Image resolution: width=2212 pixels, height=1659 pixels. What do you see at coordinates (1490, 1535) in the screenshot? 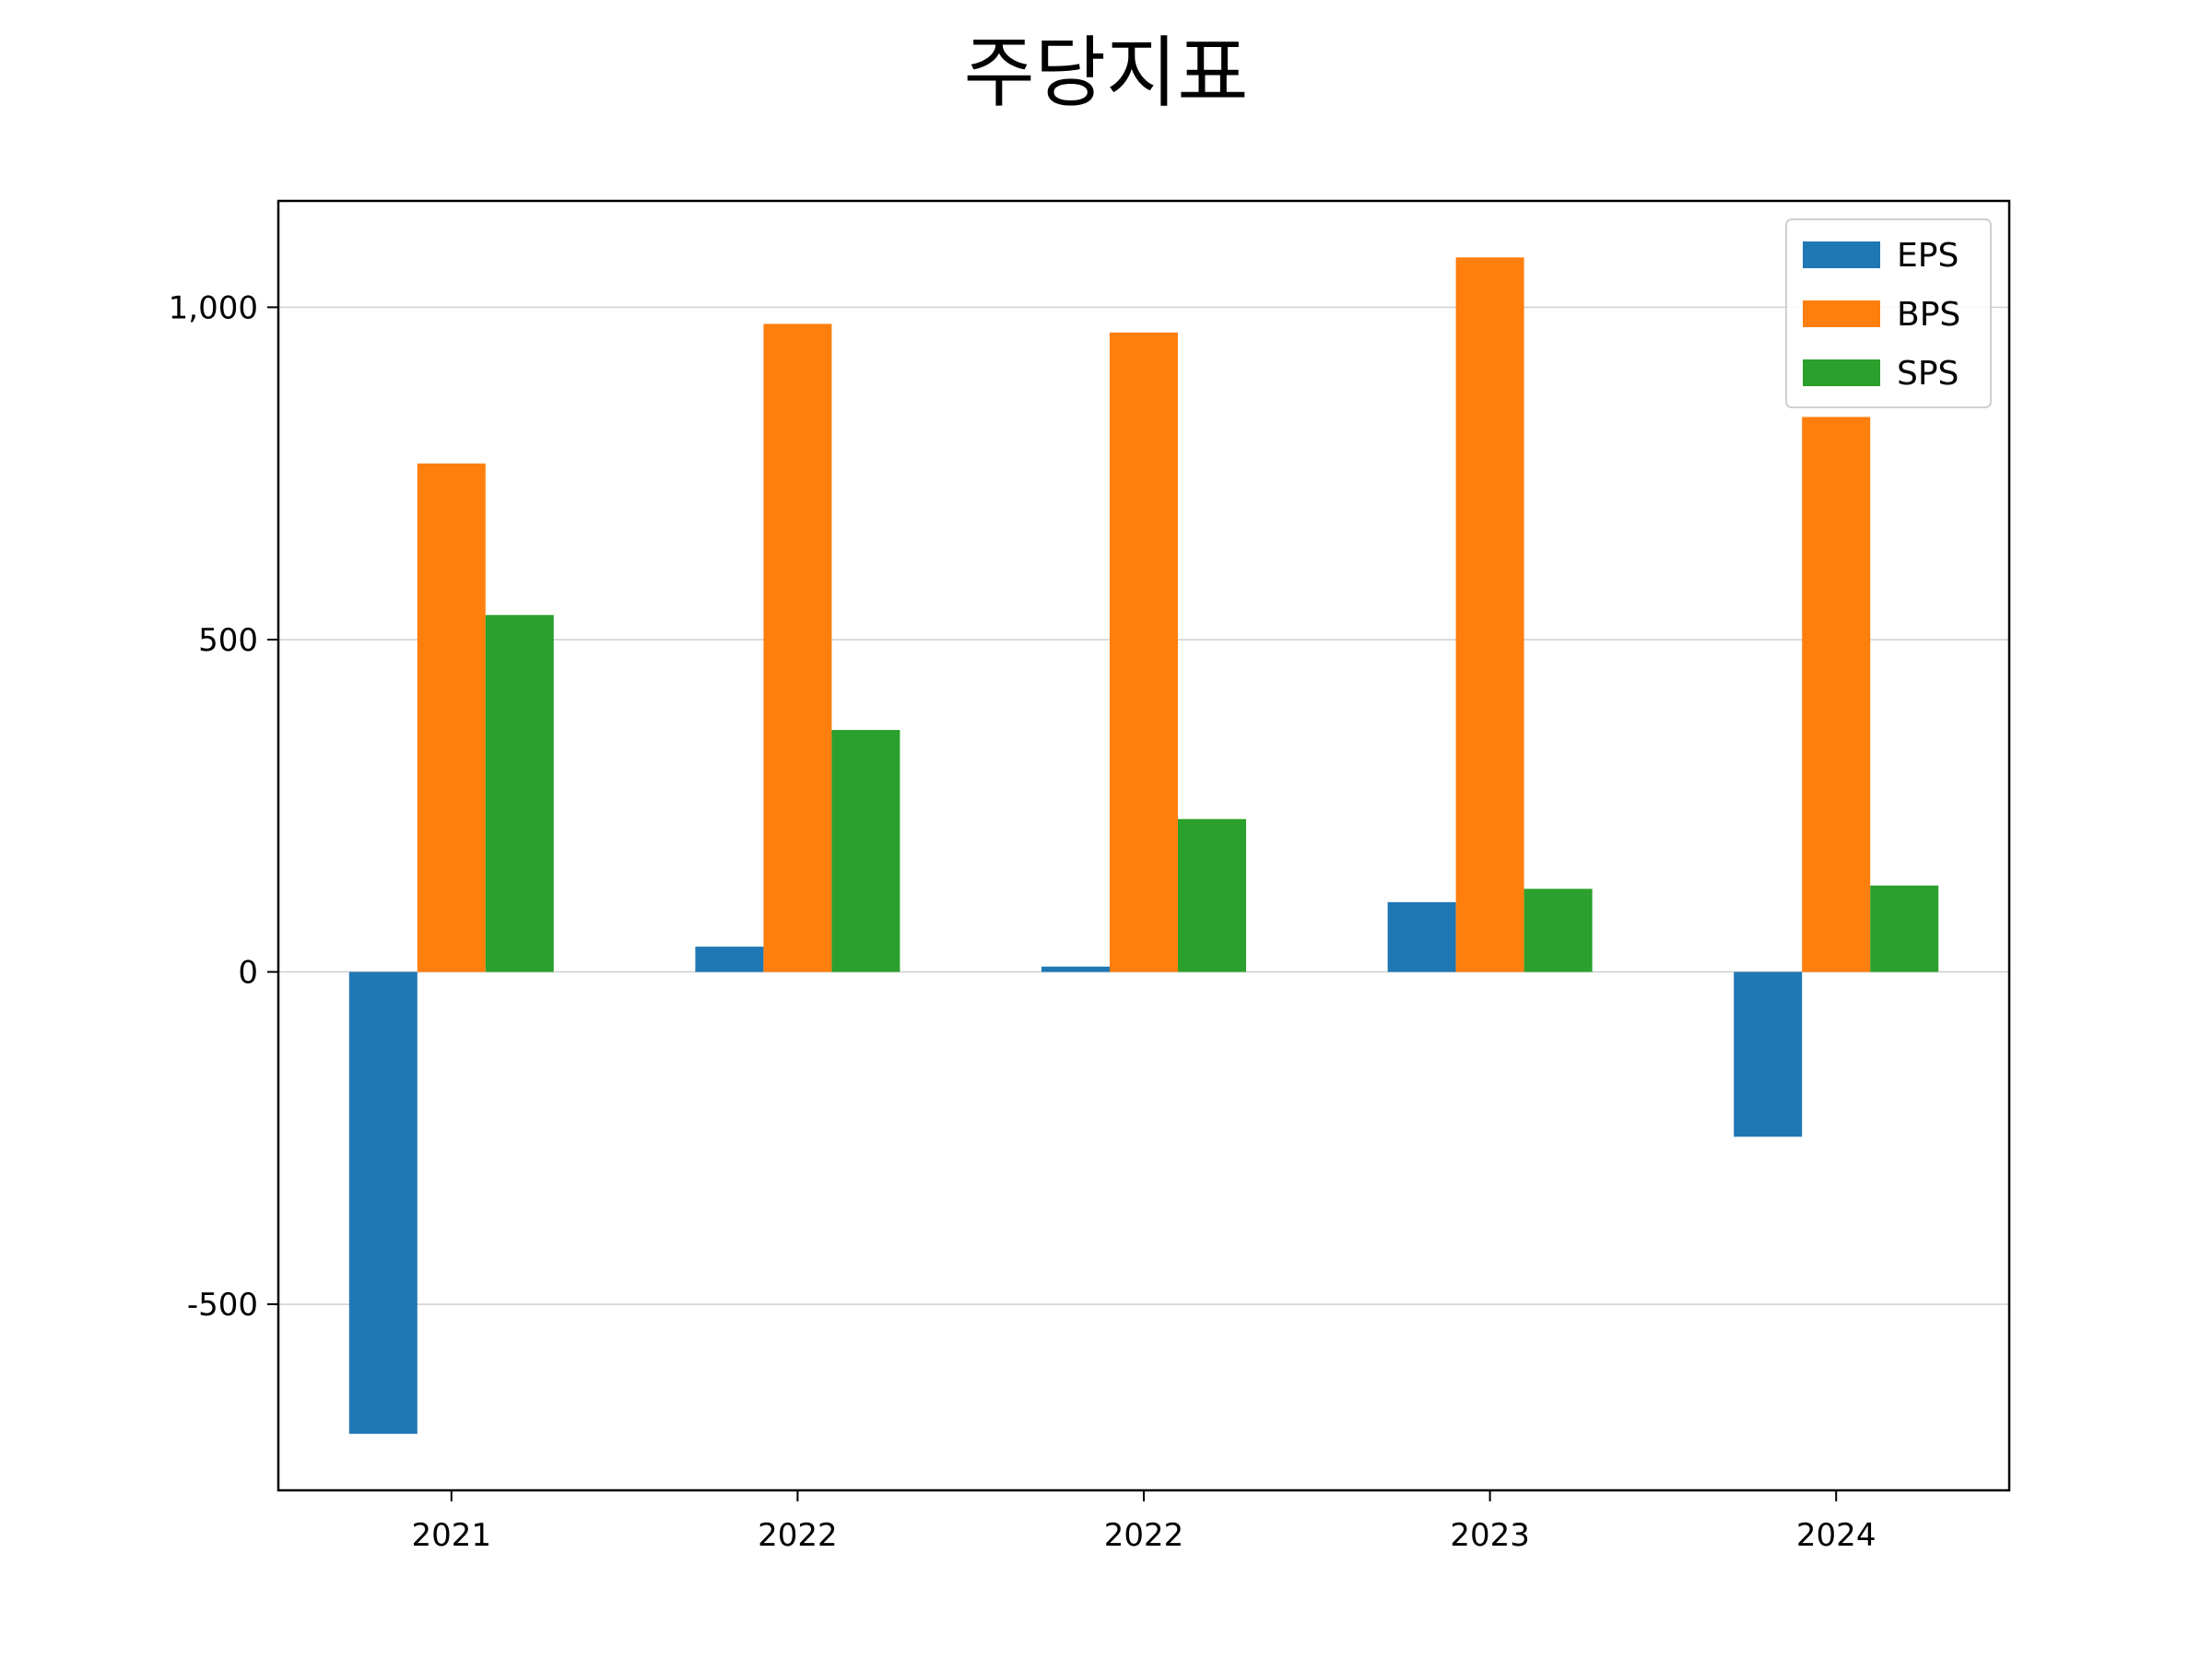
I see `x-tick-label: 2023` at bounding box center [1490, 1535].